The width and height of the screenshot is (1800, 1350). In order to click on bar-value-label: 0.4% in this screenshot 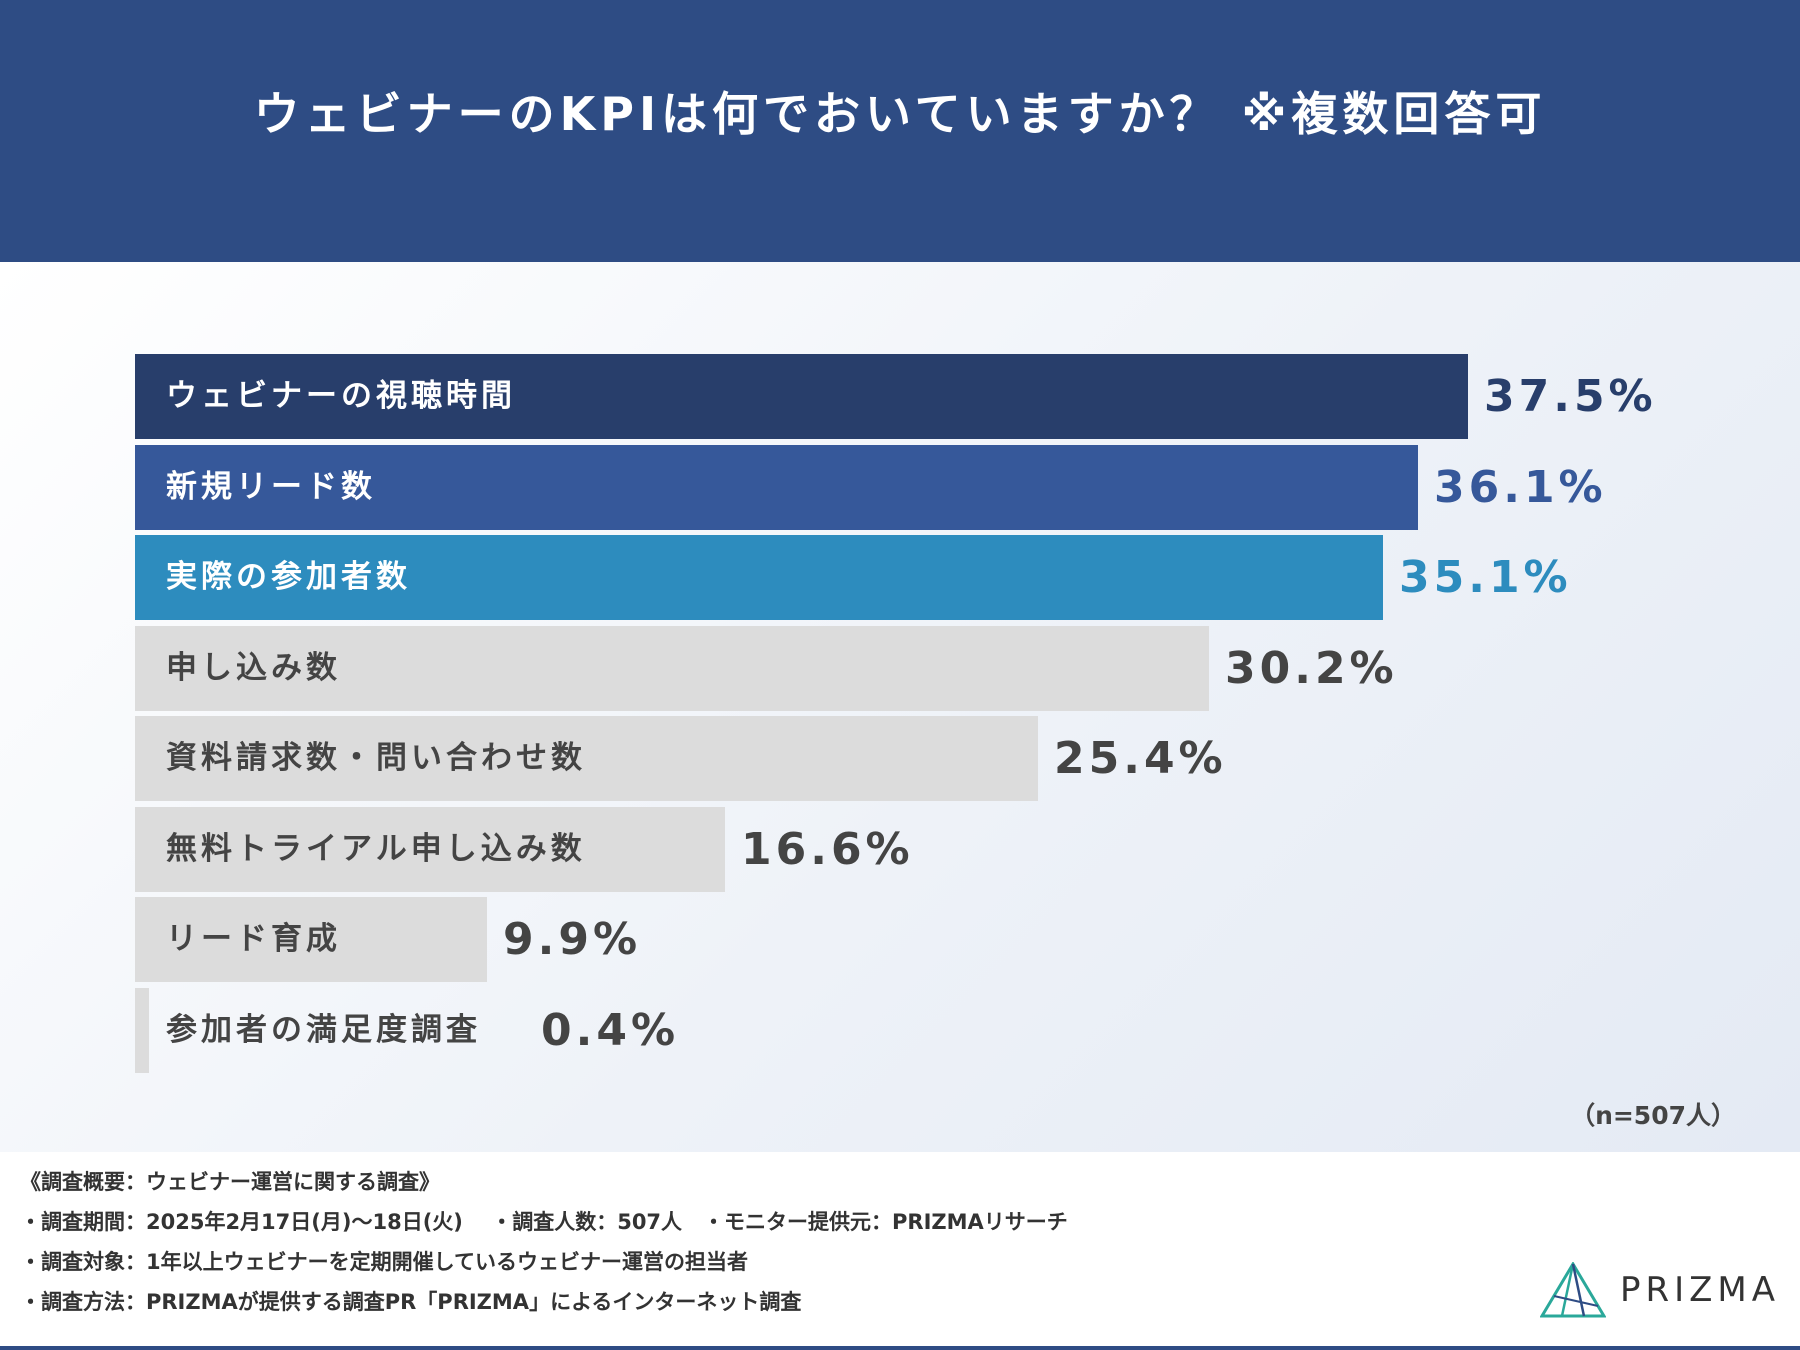, I will do `click(610, 1030)`.